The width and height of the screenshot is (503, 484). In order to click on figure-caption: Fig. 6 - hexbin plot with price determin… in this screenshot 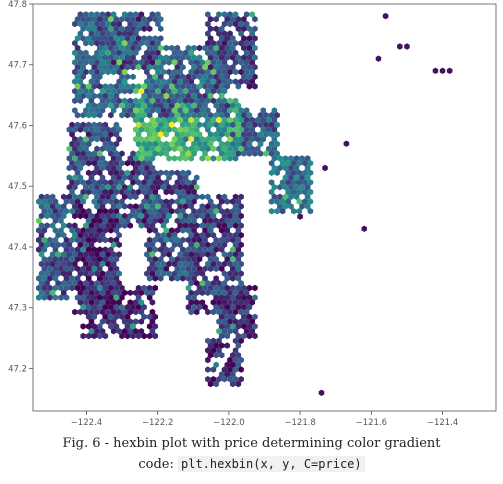, I will do `click(251, 454)`.